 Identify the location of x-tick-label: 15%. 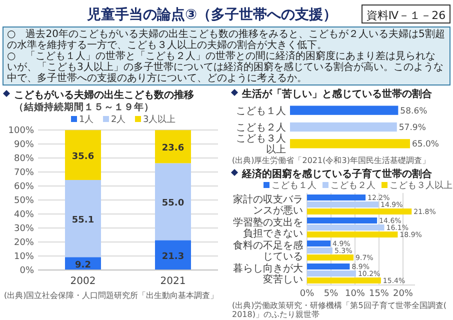
(379, 294).